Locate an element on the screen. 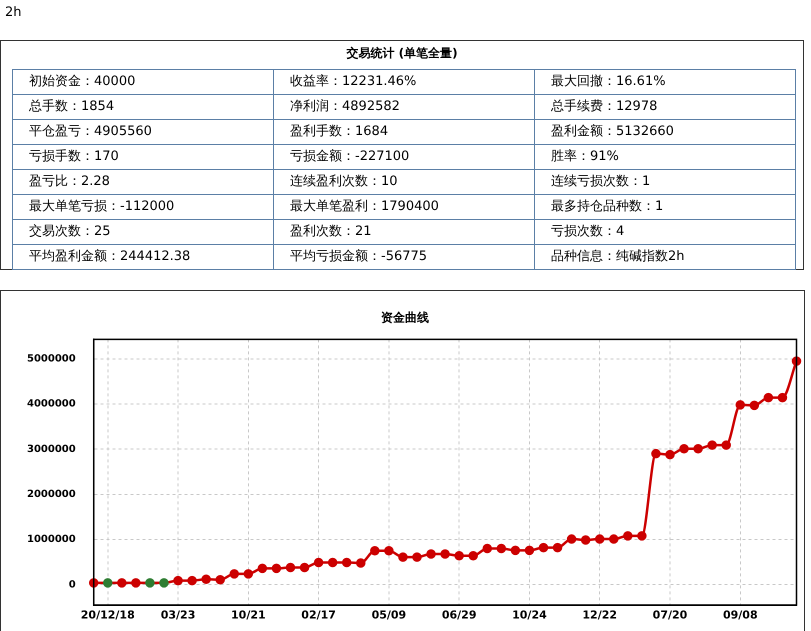  text: 盈利次数：21 is located at coordinates (404, 232).